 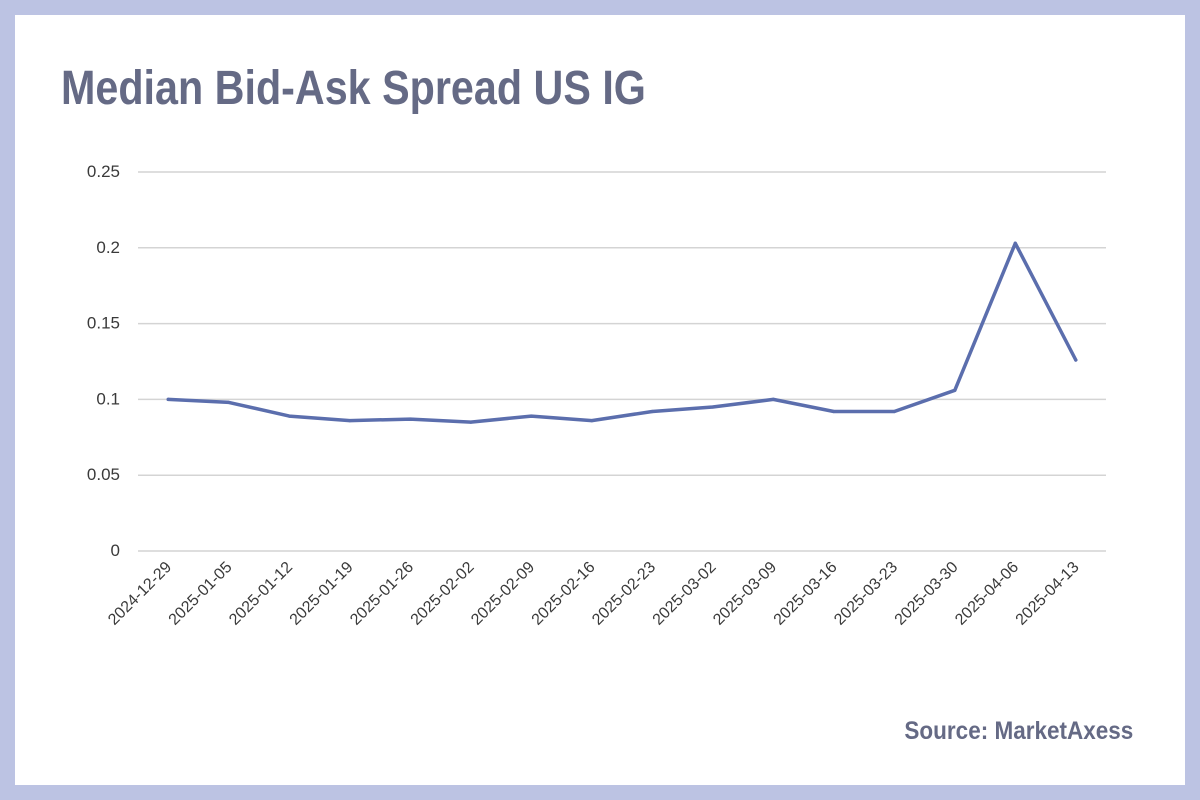 I want to click on y-tick-label: 0.05, so click(x=103, y=474).